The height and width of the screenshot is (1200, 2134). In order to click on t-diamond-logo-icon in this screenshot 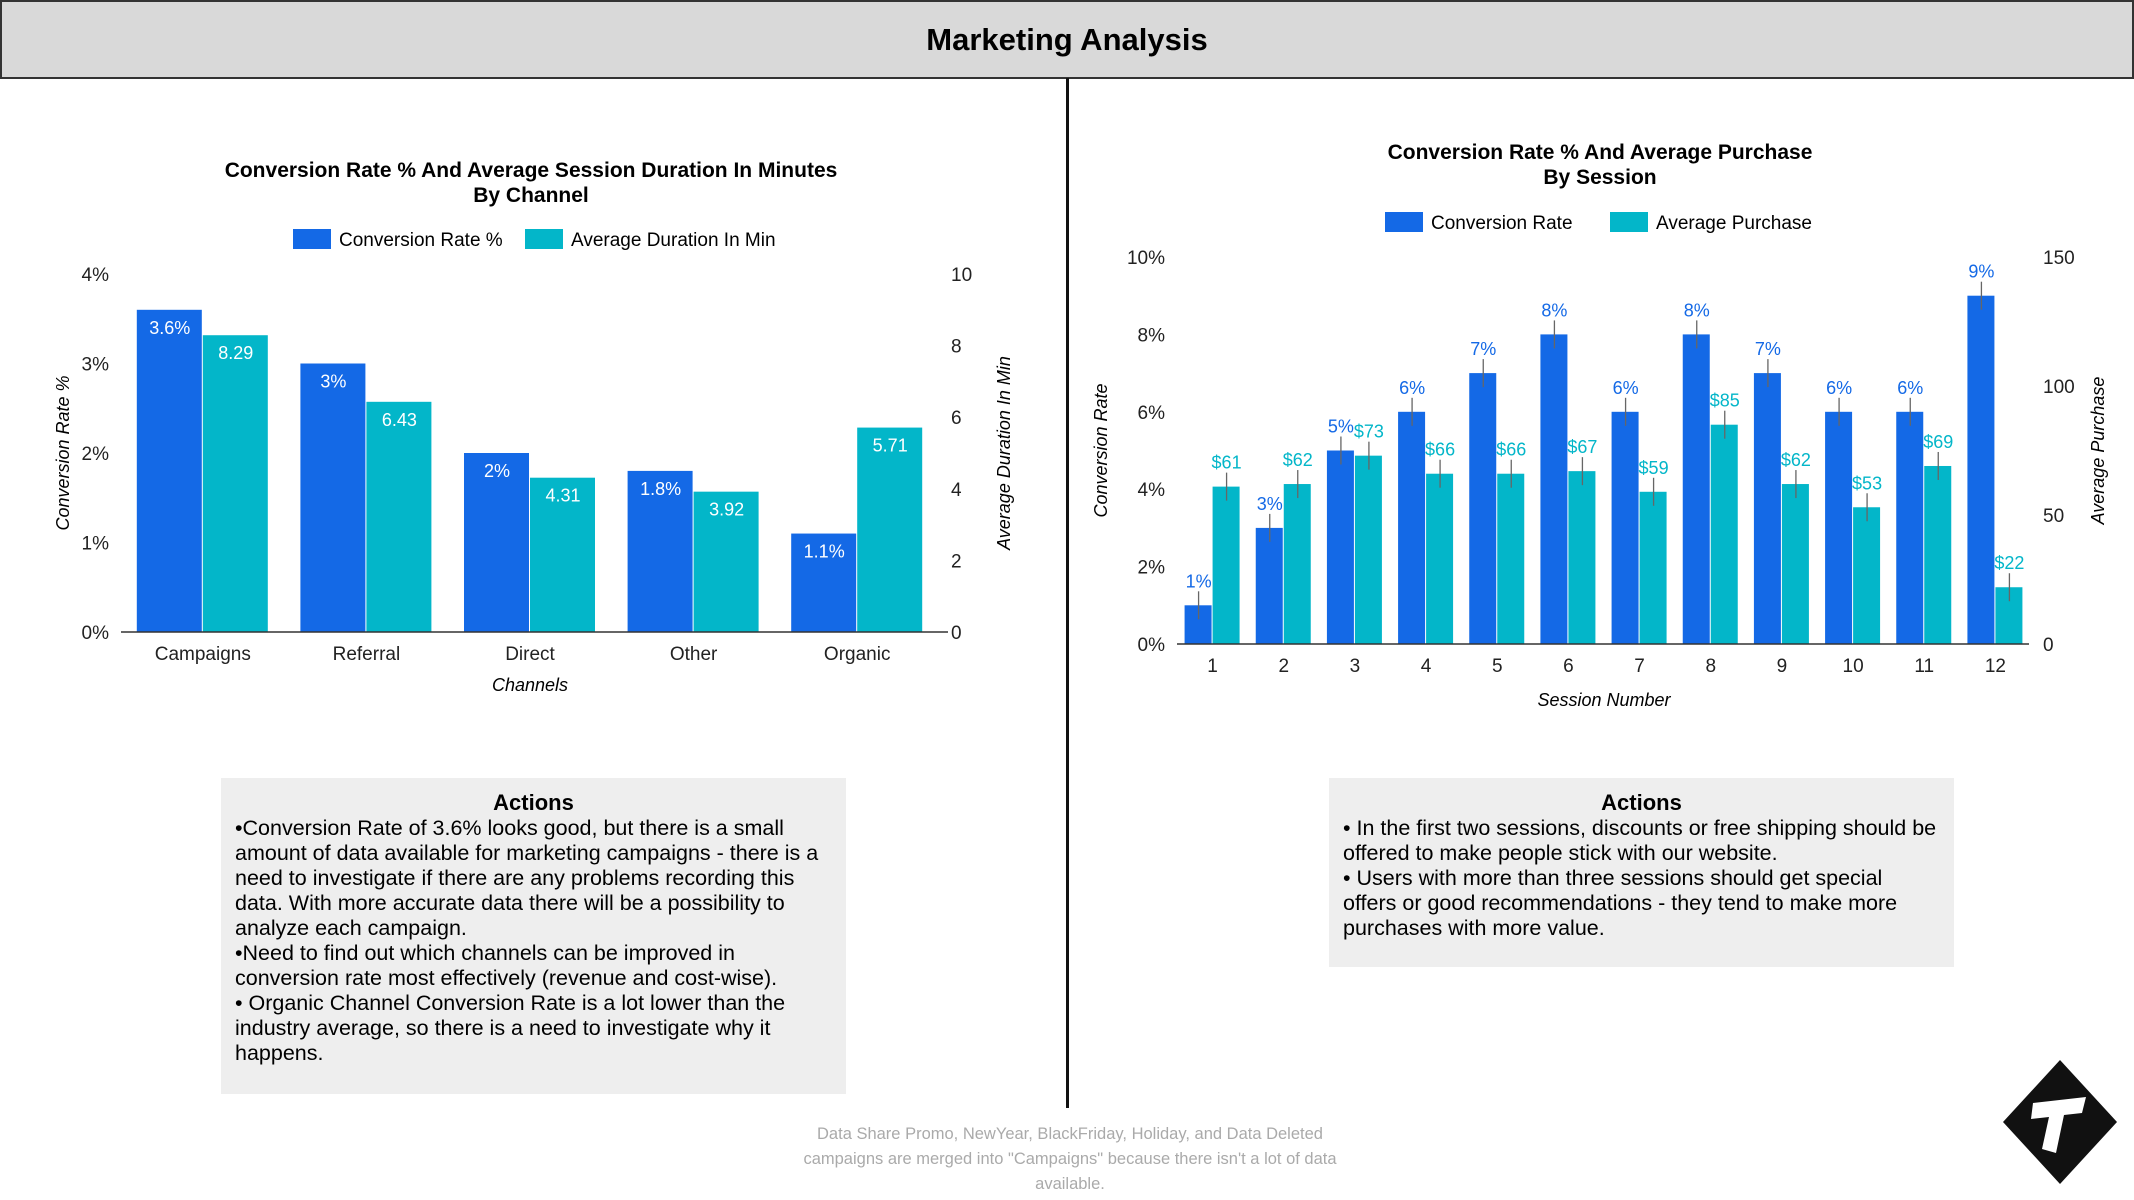, I will do `click(2060, 1122)`.